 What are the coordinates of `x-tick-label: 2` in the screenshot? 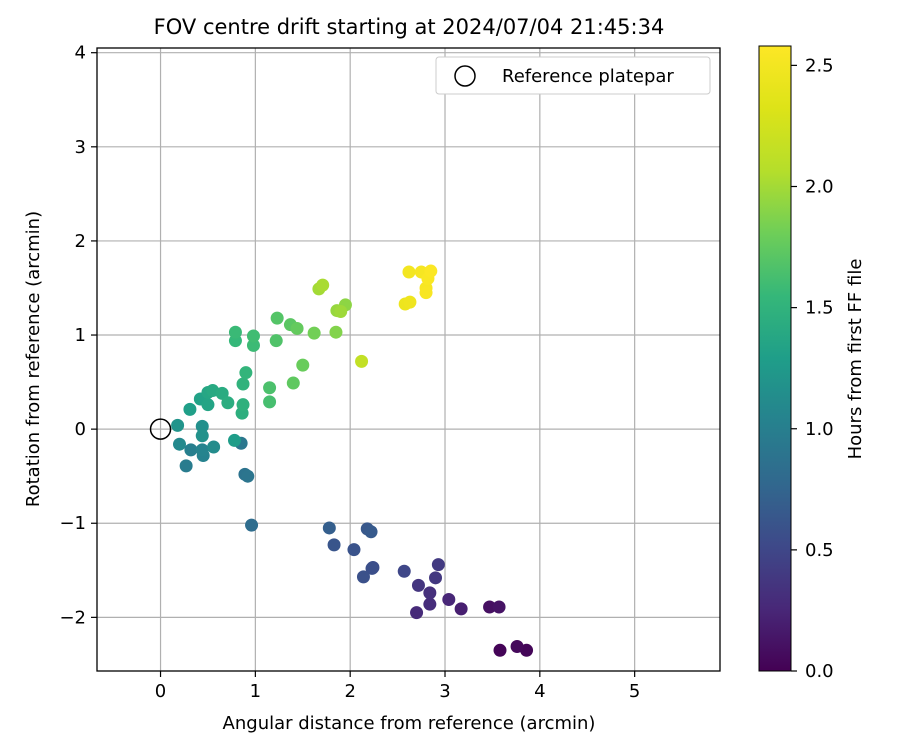 It's located at (349, 691).